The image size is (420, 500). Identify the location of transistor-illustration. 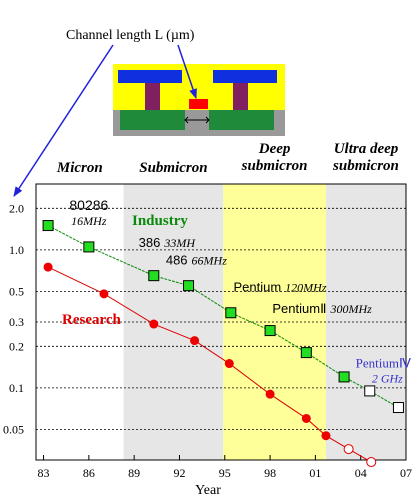
(199, 100).